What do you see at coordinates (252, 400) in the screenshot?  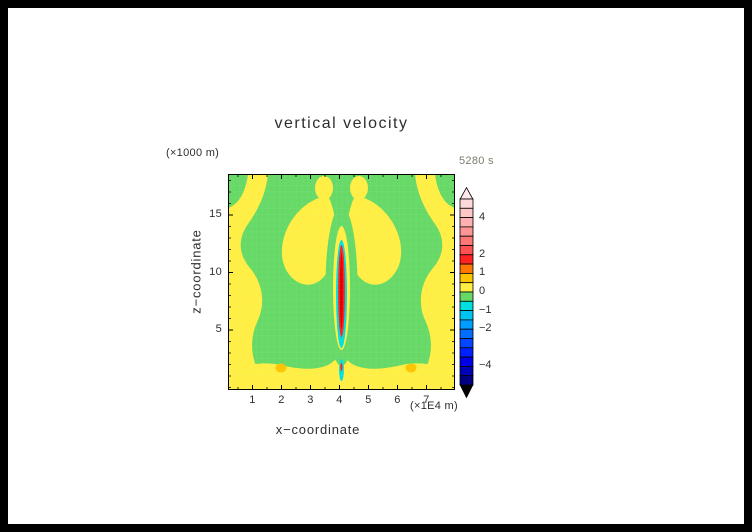 I see `x-tick-label-1: 1` at bounding box center [252, 400].